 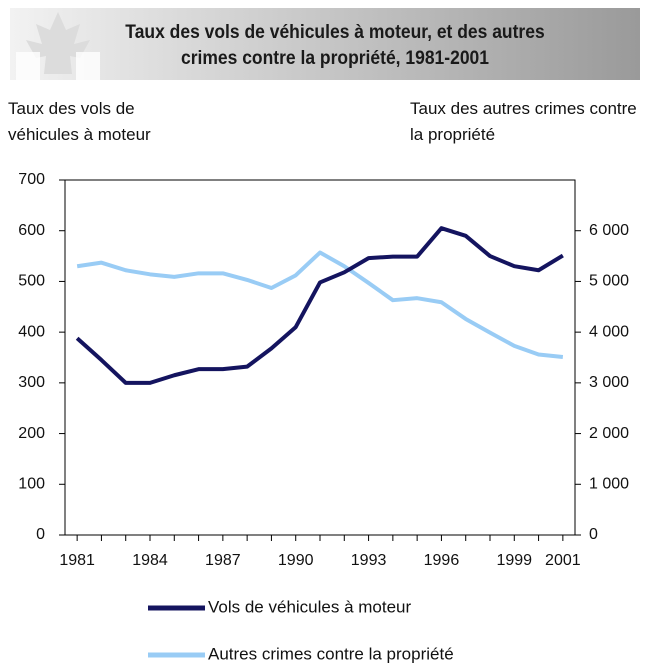 I want to click on y-tick-label: 500, so click(x=31, y=281).